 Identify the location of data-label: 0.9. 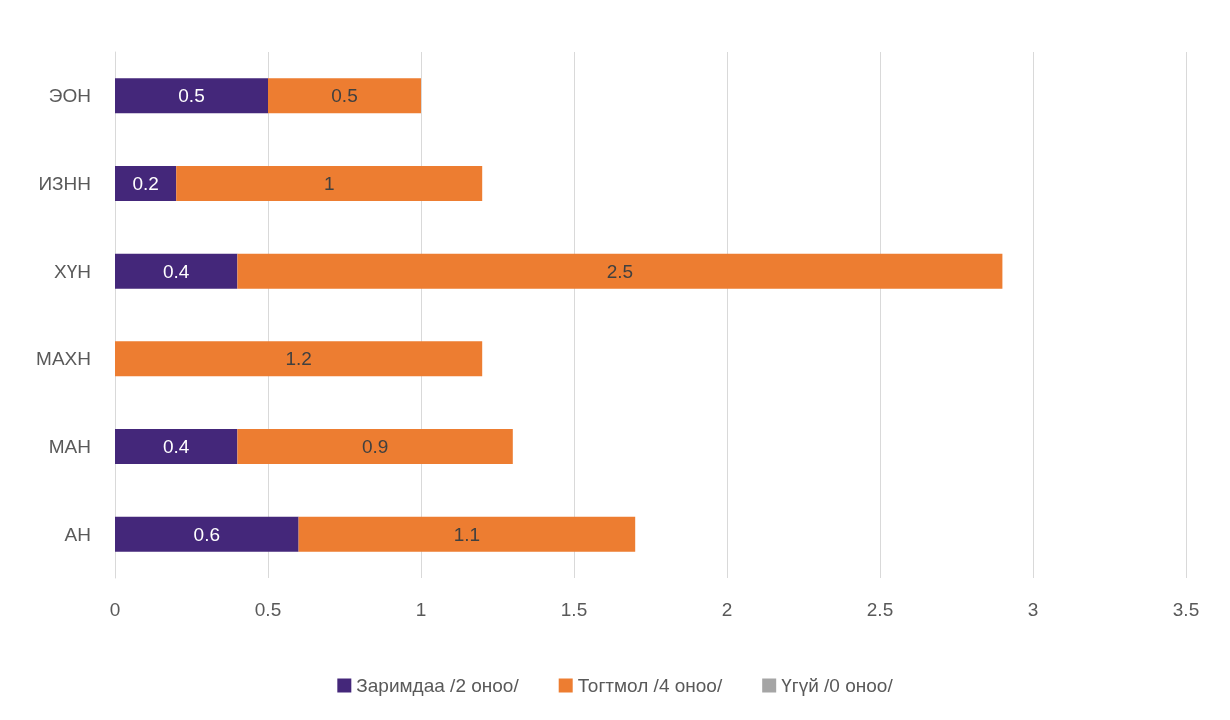
(375, 446).